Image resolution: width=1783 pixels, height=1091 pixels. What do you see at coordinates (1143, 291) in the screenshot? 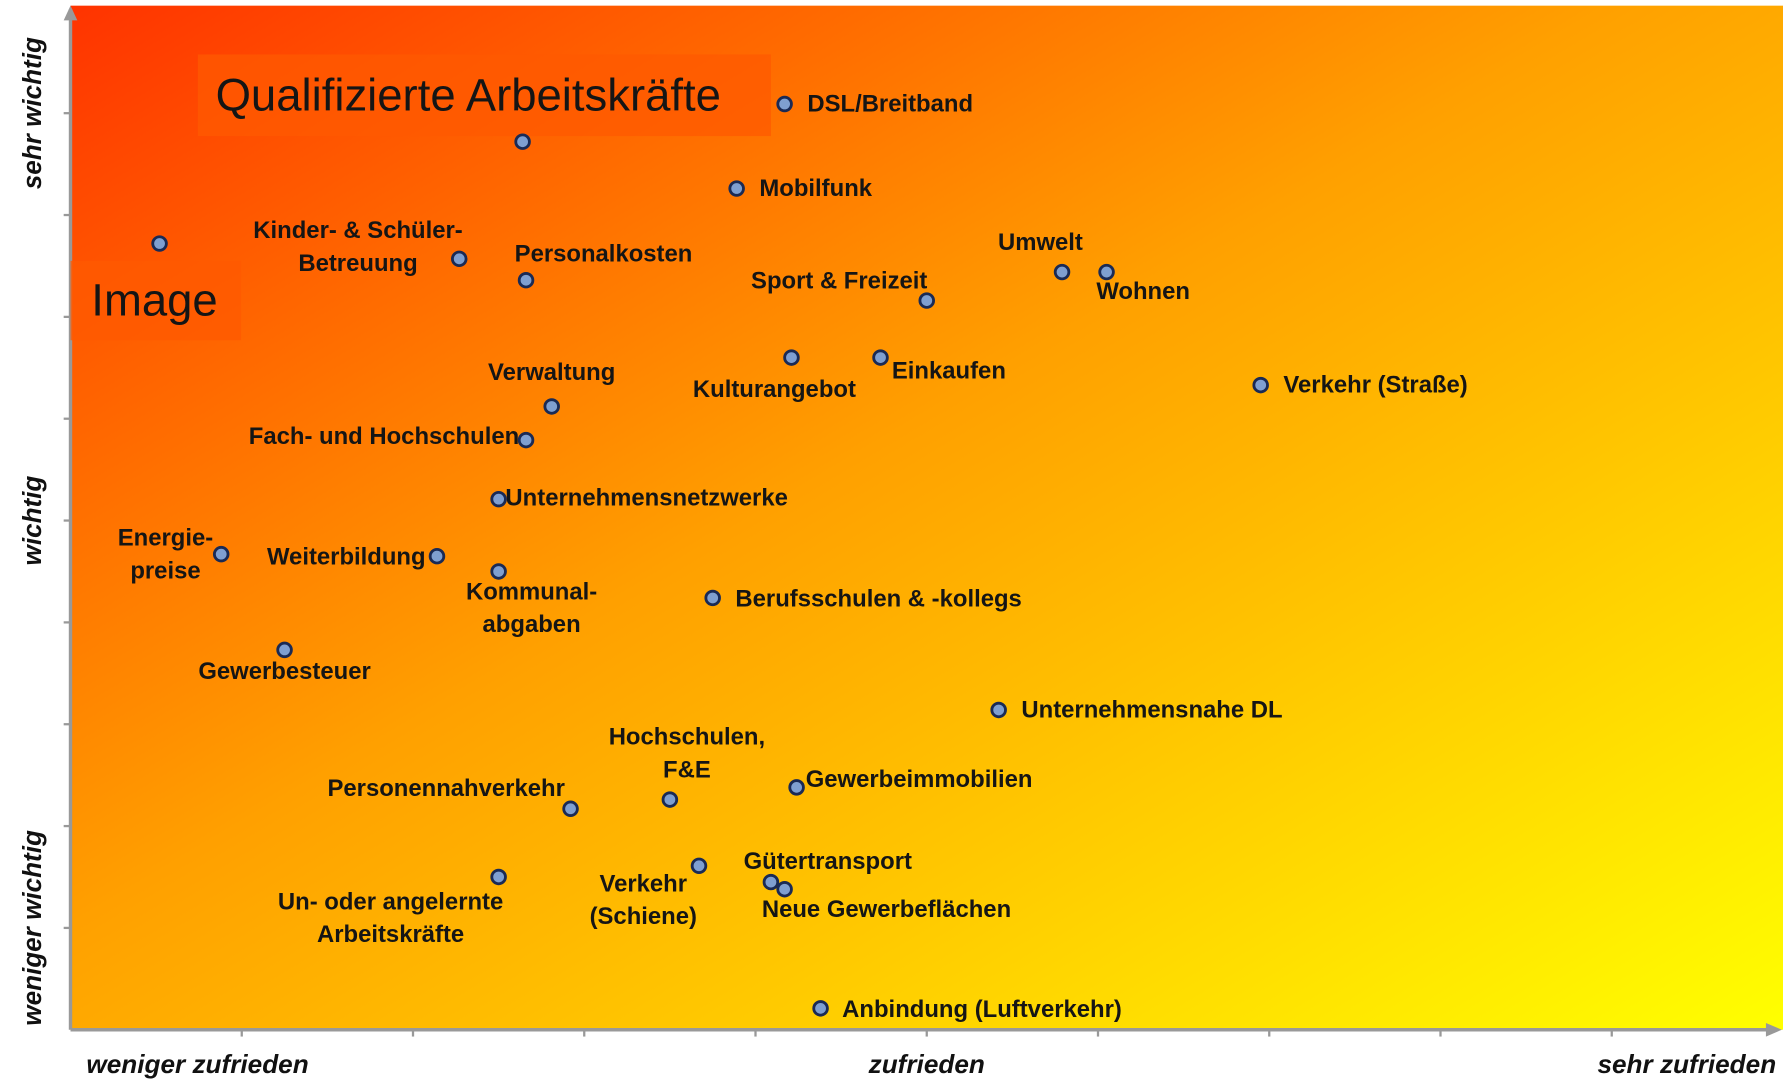
I see `point-label: Wohnen` at bounding box center [1143, 291].